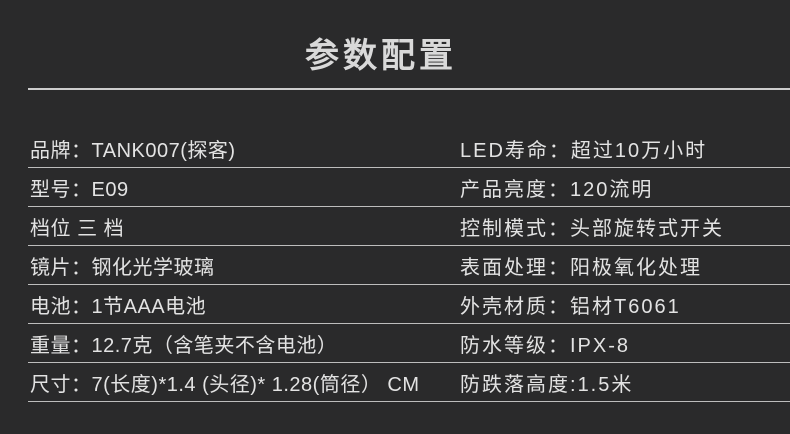 The image size is (790, 434). I want to click on spec-body-material: 外壳材质：铝材T6061, so click(625, 304).